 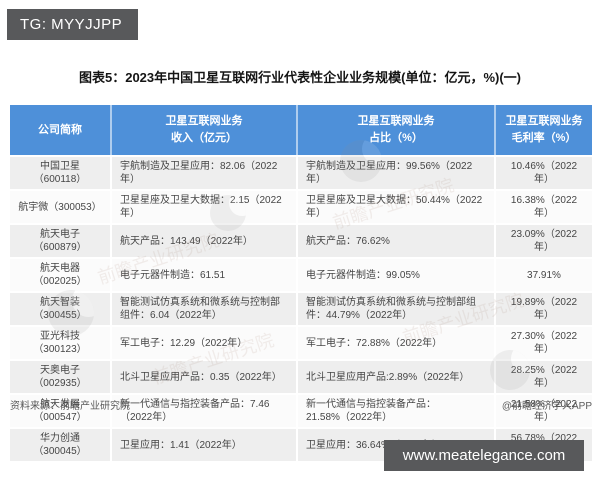 What do you see at coordinates (546, 406) in the screenshot?
I see `credit-note: @前瞻经济学人APP` at bounding box center [546, 406].